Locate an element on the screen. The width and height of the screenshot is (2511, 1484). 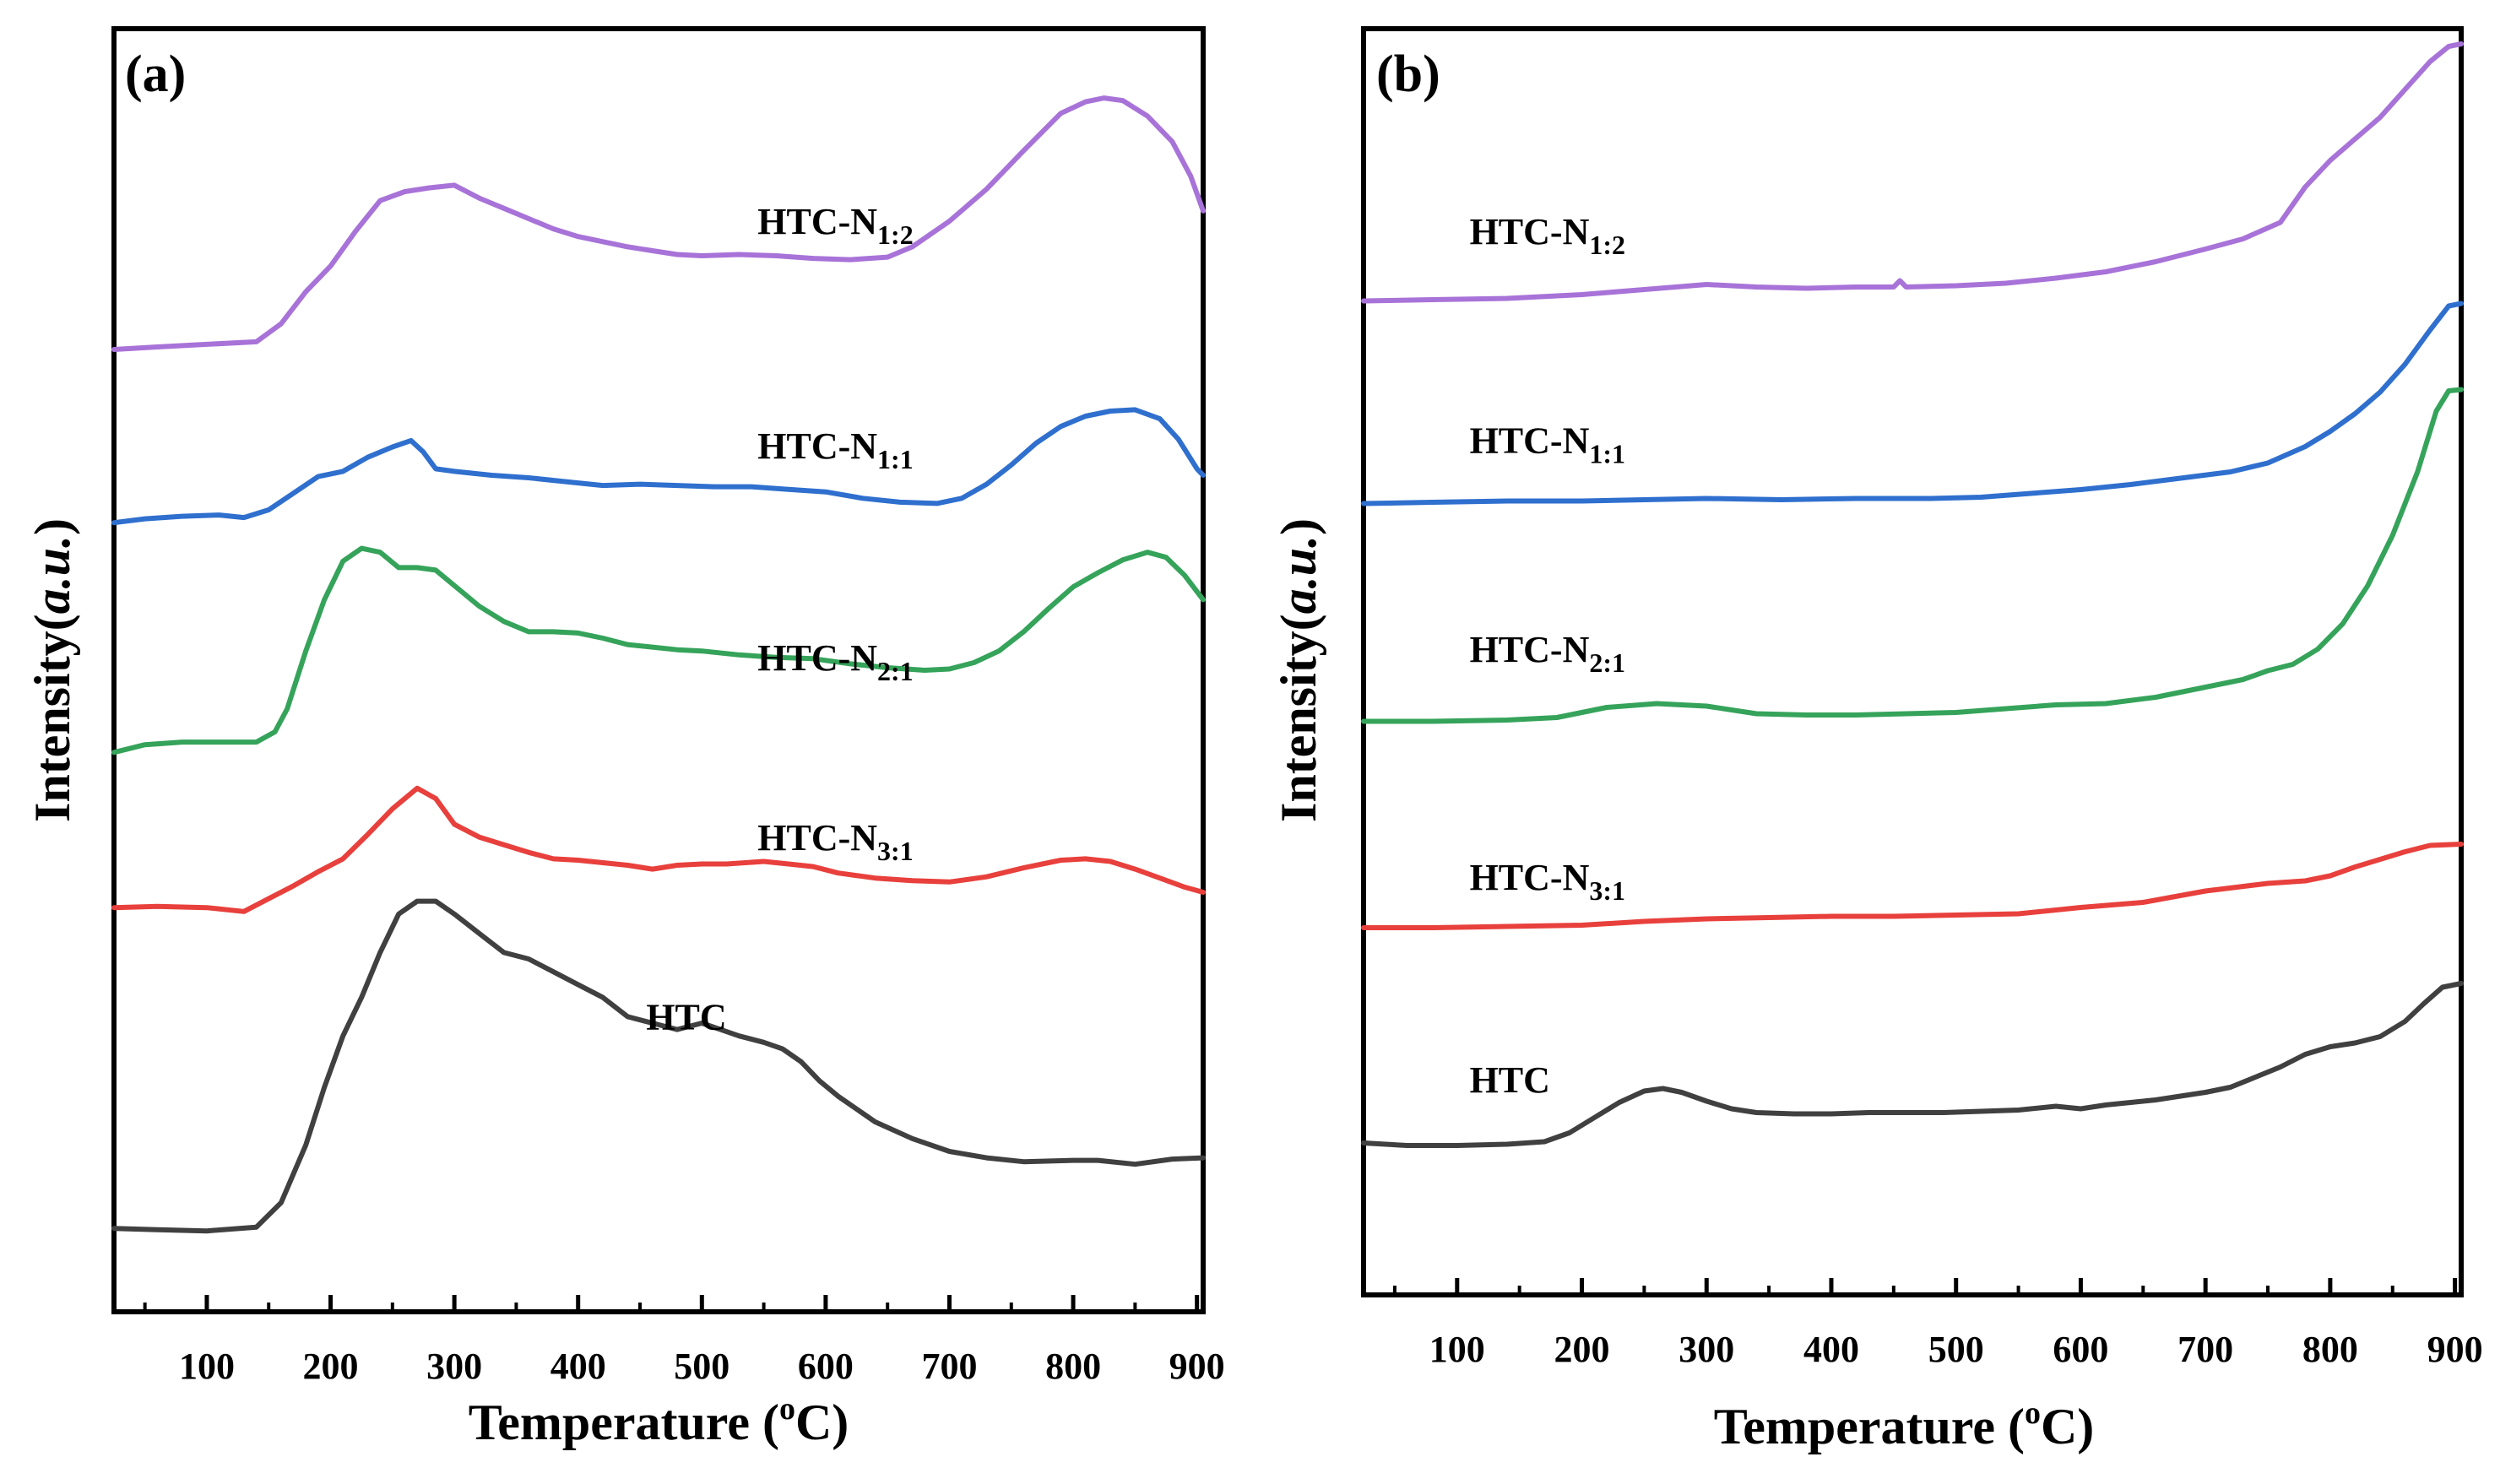
x-tick-label-a-5: 600 is located at coordinates (826, 1366).